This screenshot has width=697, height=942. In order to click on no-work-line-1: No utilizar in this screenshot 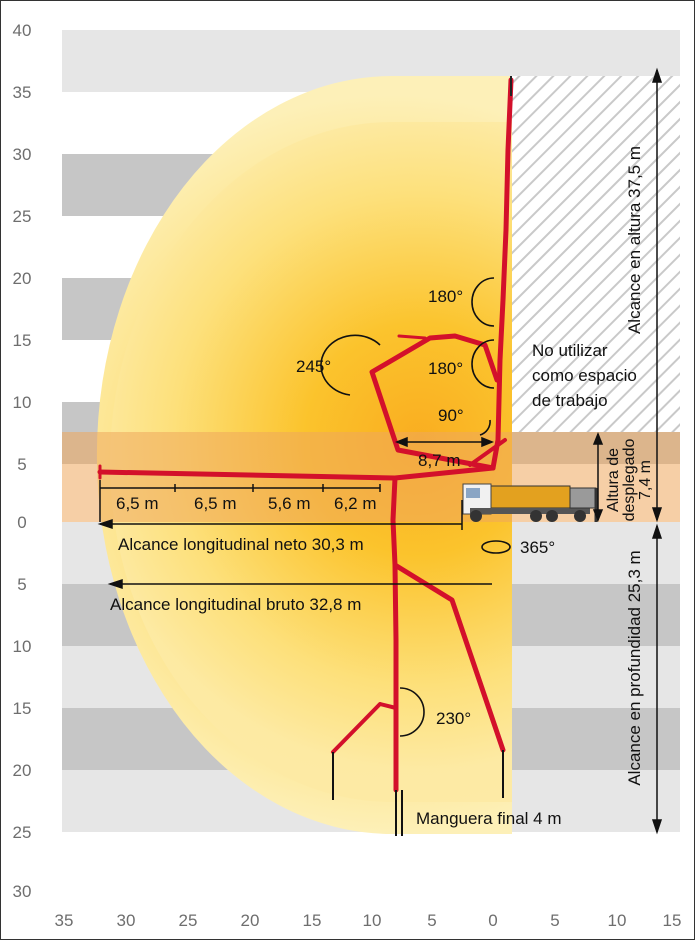, I will do `click(570, 350)`.